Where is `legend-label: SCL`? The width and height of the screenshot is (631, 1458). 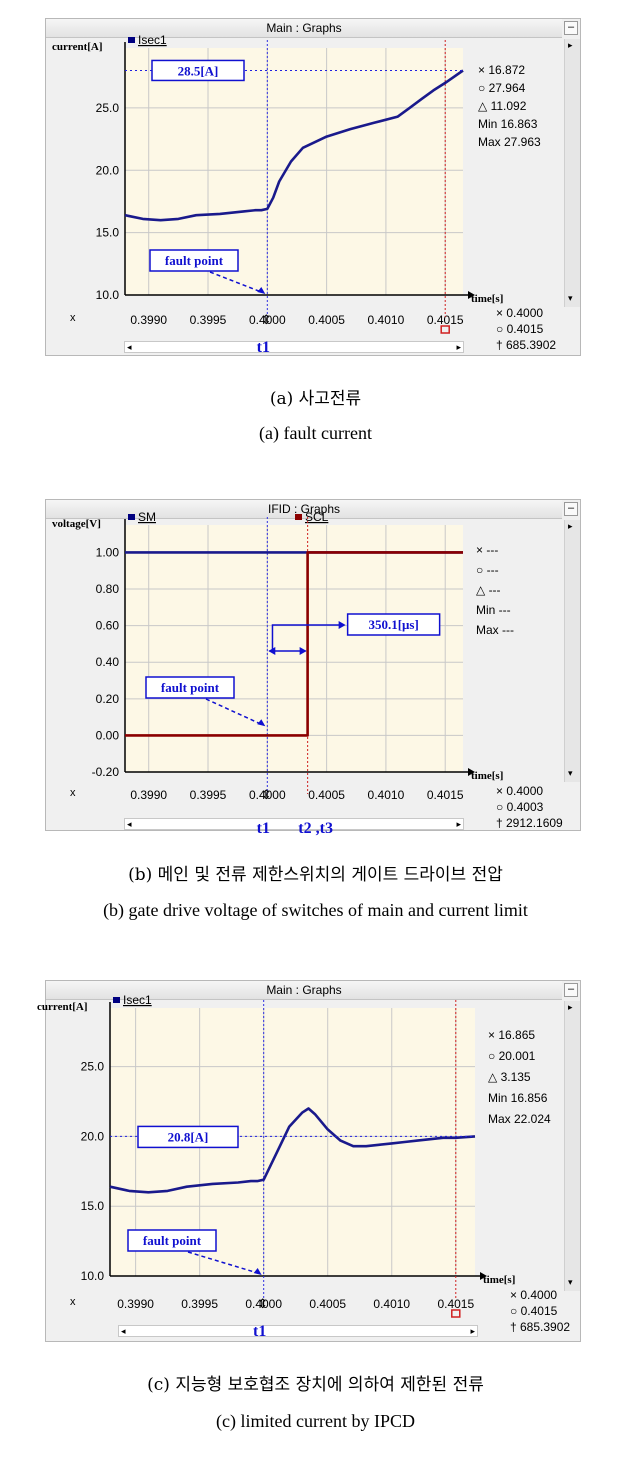 legend-label: SCL is located at coordinates (317, 517).